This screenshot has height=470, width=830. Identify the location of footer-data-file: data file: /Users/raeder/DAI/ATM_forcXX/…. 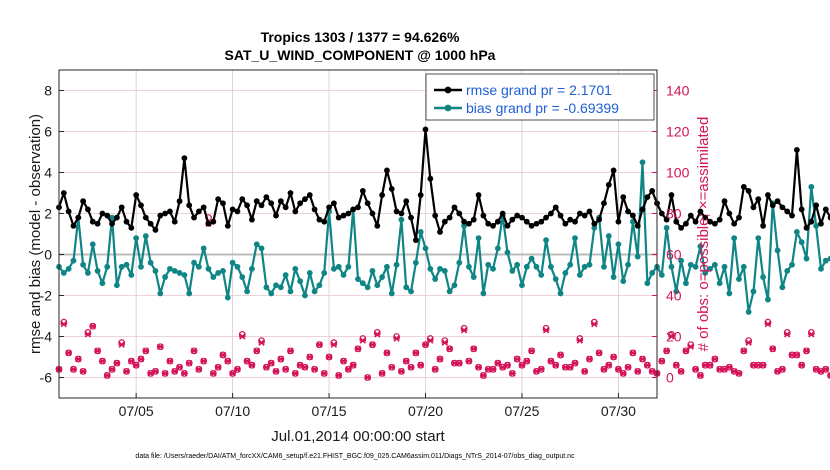
(355, 456).